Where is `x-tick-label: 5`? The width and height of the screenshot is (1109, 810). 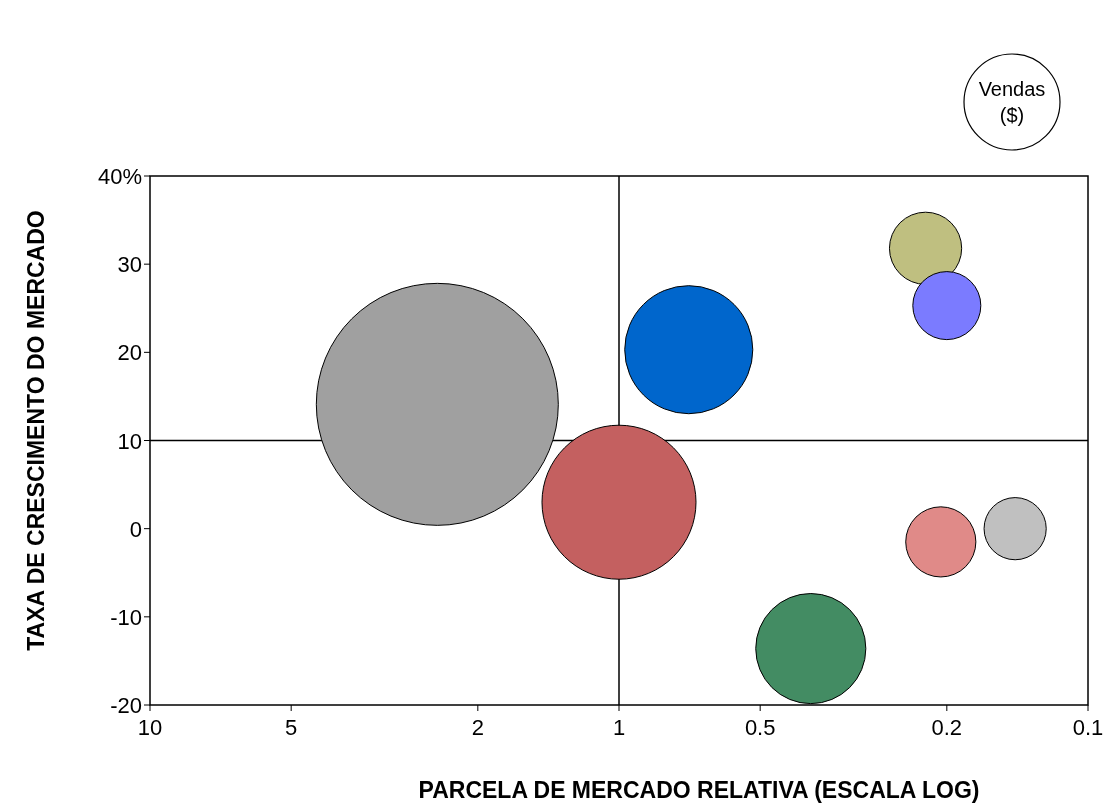
x-tick-label: 5 is located at coordinates (291, 727).